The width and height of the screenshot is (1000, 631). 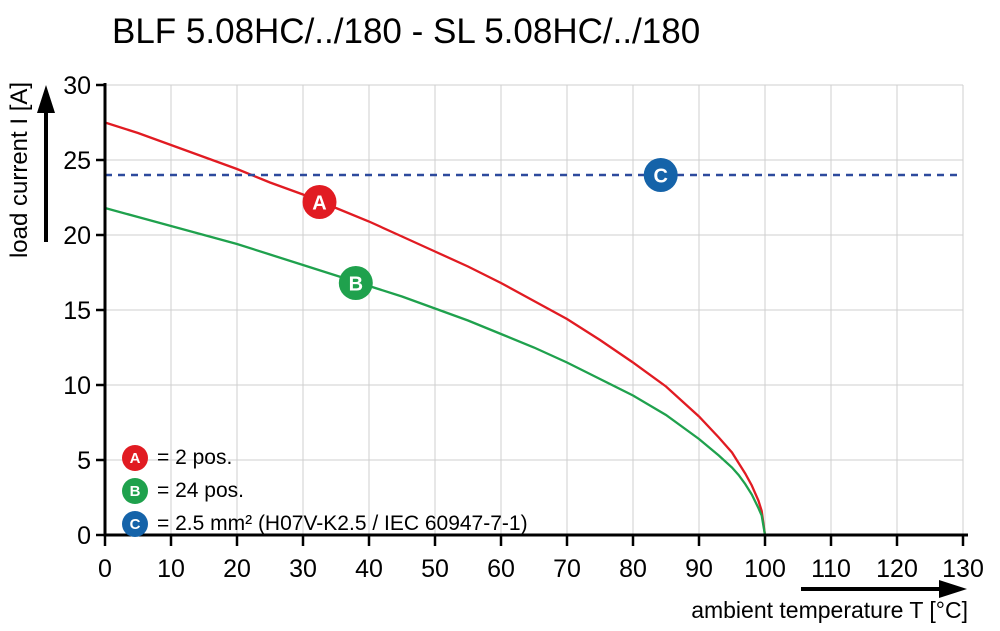 What do you see at coordinates (633, 569) in the screenshot?
I see `x-tick-label: 80` at bounding box center [633, 569].